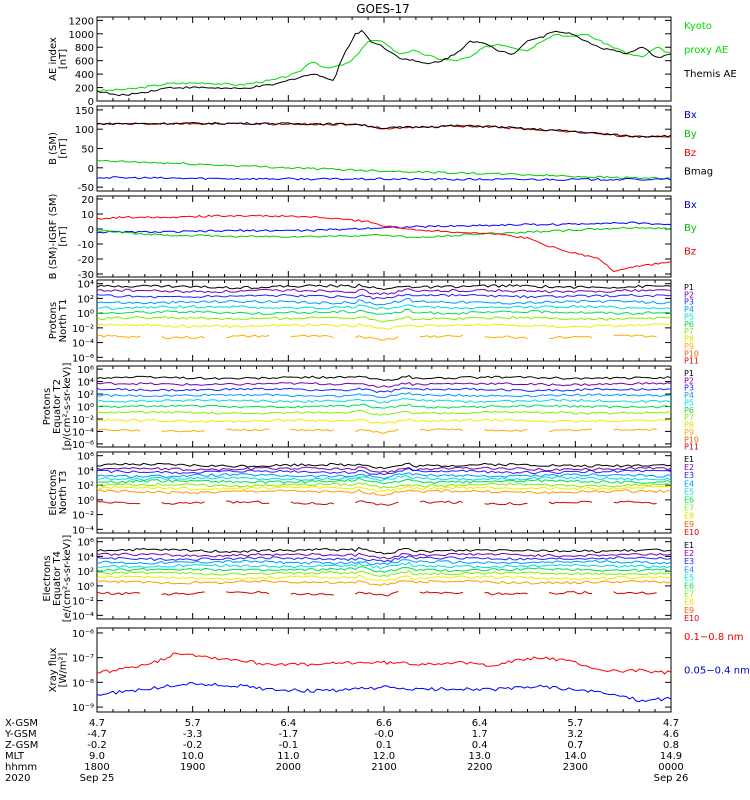 Image resolution: width=750 pixels, height=800 pixels. I want to click on y-tick-label: 10⁻⁷, so click(83, 659).